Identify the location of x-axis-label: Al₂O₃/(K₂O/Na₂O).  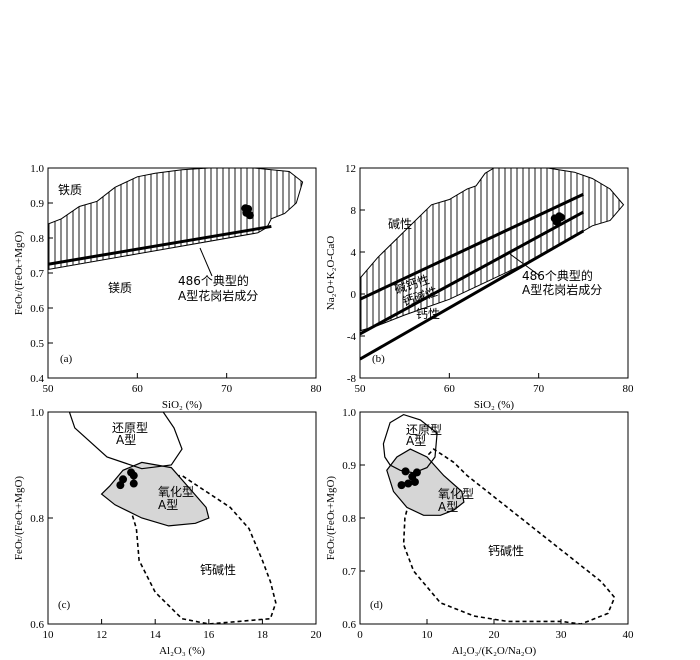
(494, 651).